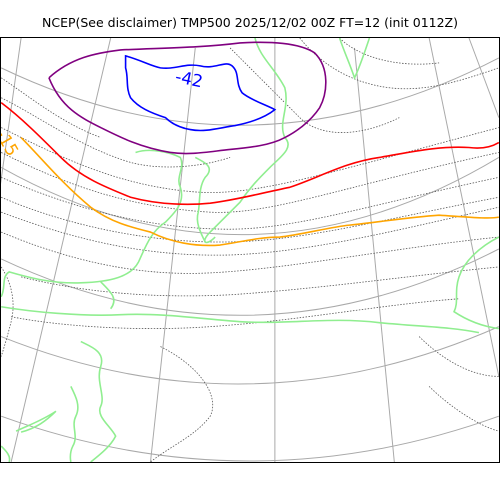 Image resolution: width=500 pixels, height=500 pixels. What do you see at coordinates (189, 78) in the screenshot?
I see `contour-label-minus42: -42` at bounding box center [189, 78].